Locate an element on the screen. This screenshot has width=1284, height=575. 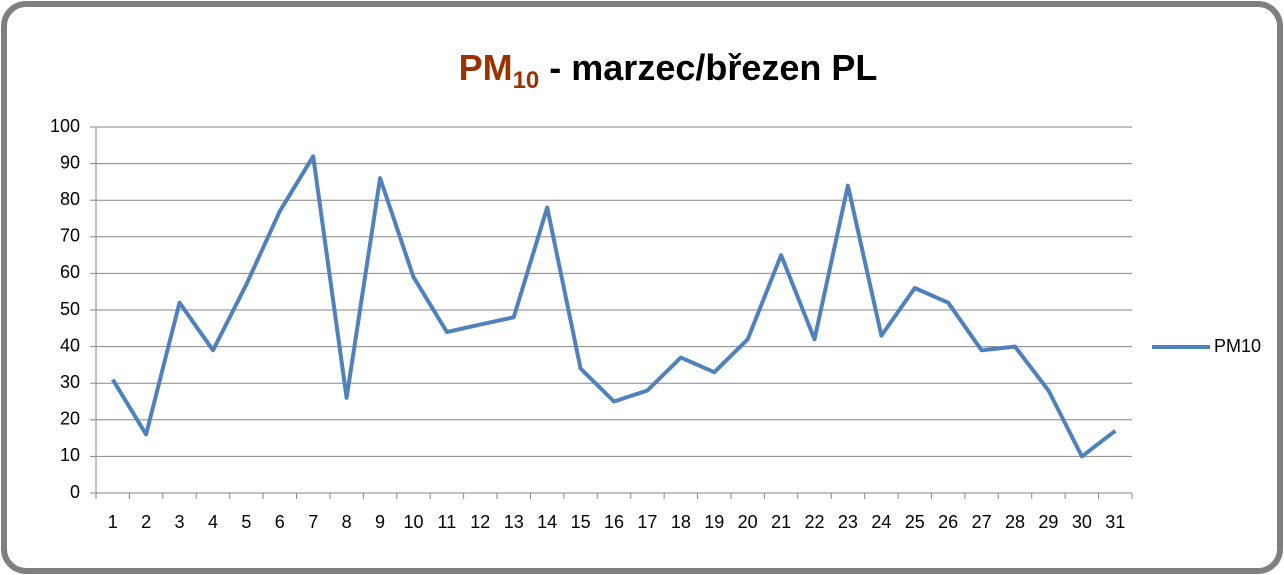
y-tick-label: 50 is located at coordinates (70, 309).